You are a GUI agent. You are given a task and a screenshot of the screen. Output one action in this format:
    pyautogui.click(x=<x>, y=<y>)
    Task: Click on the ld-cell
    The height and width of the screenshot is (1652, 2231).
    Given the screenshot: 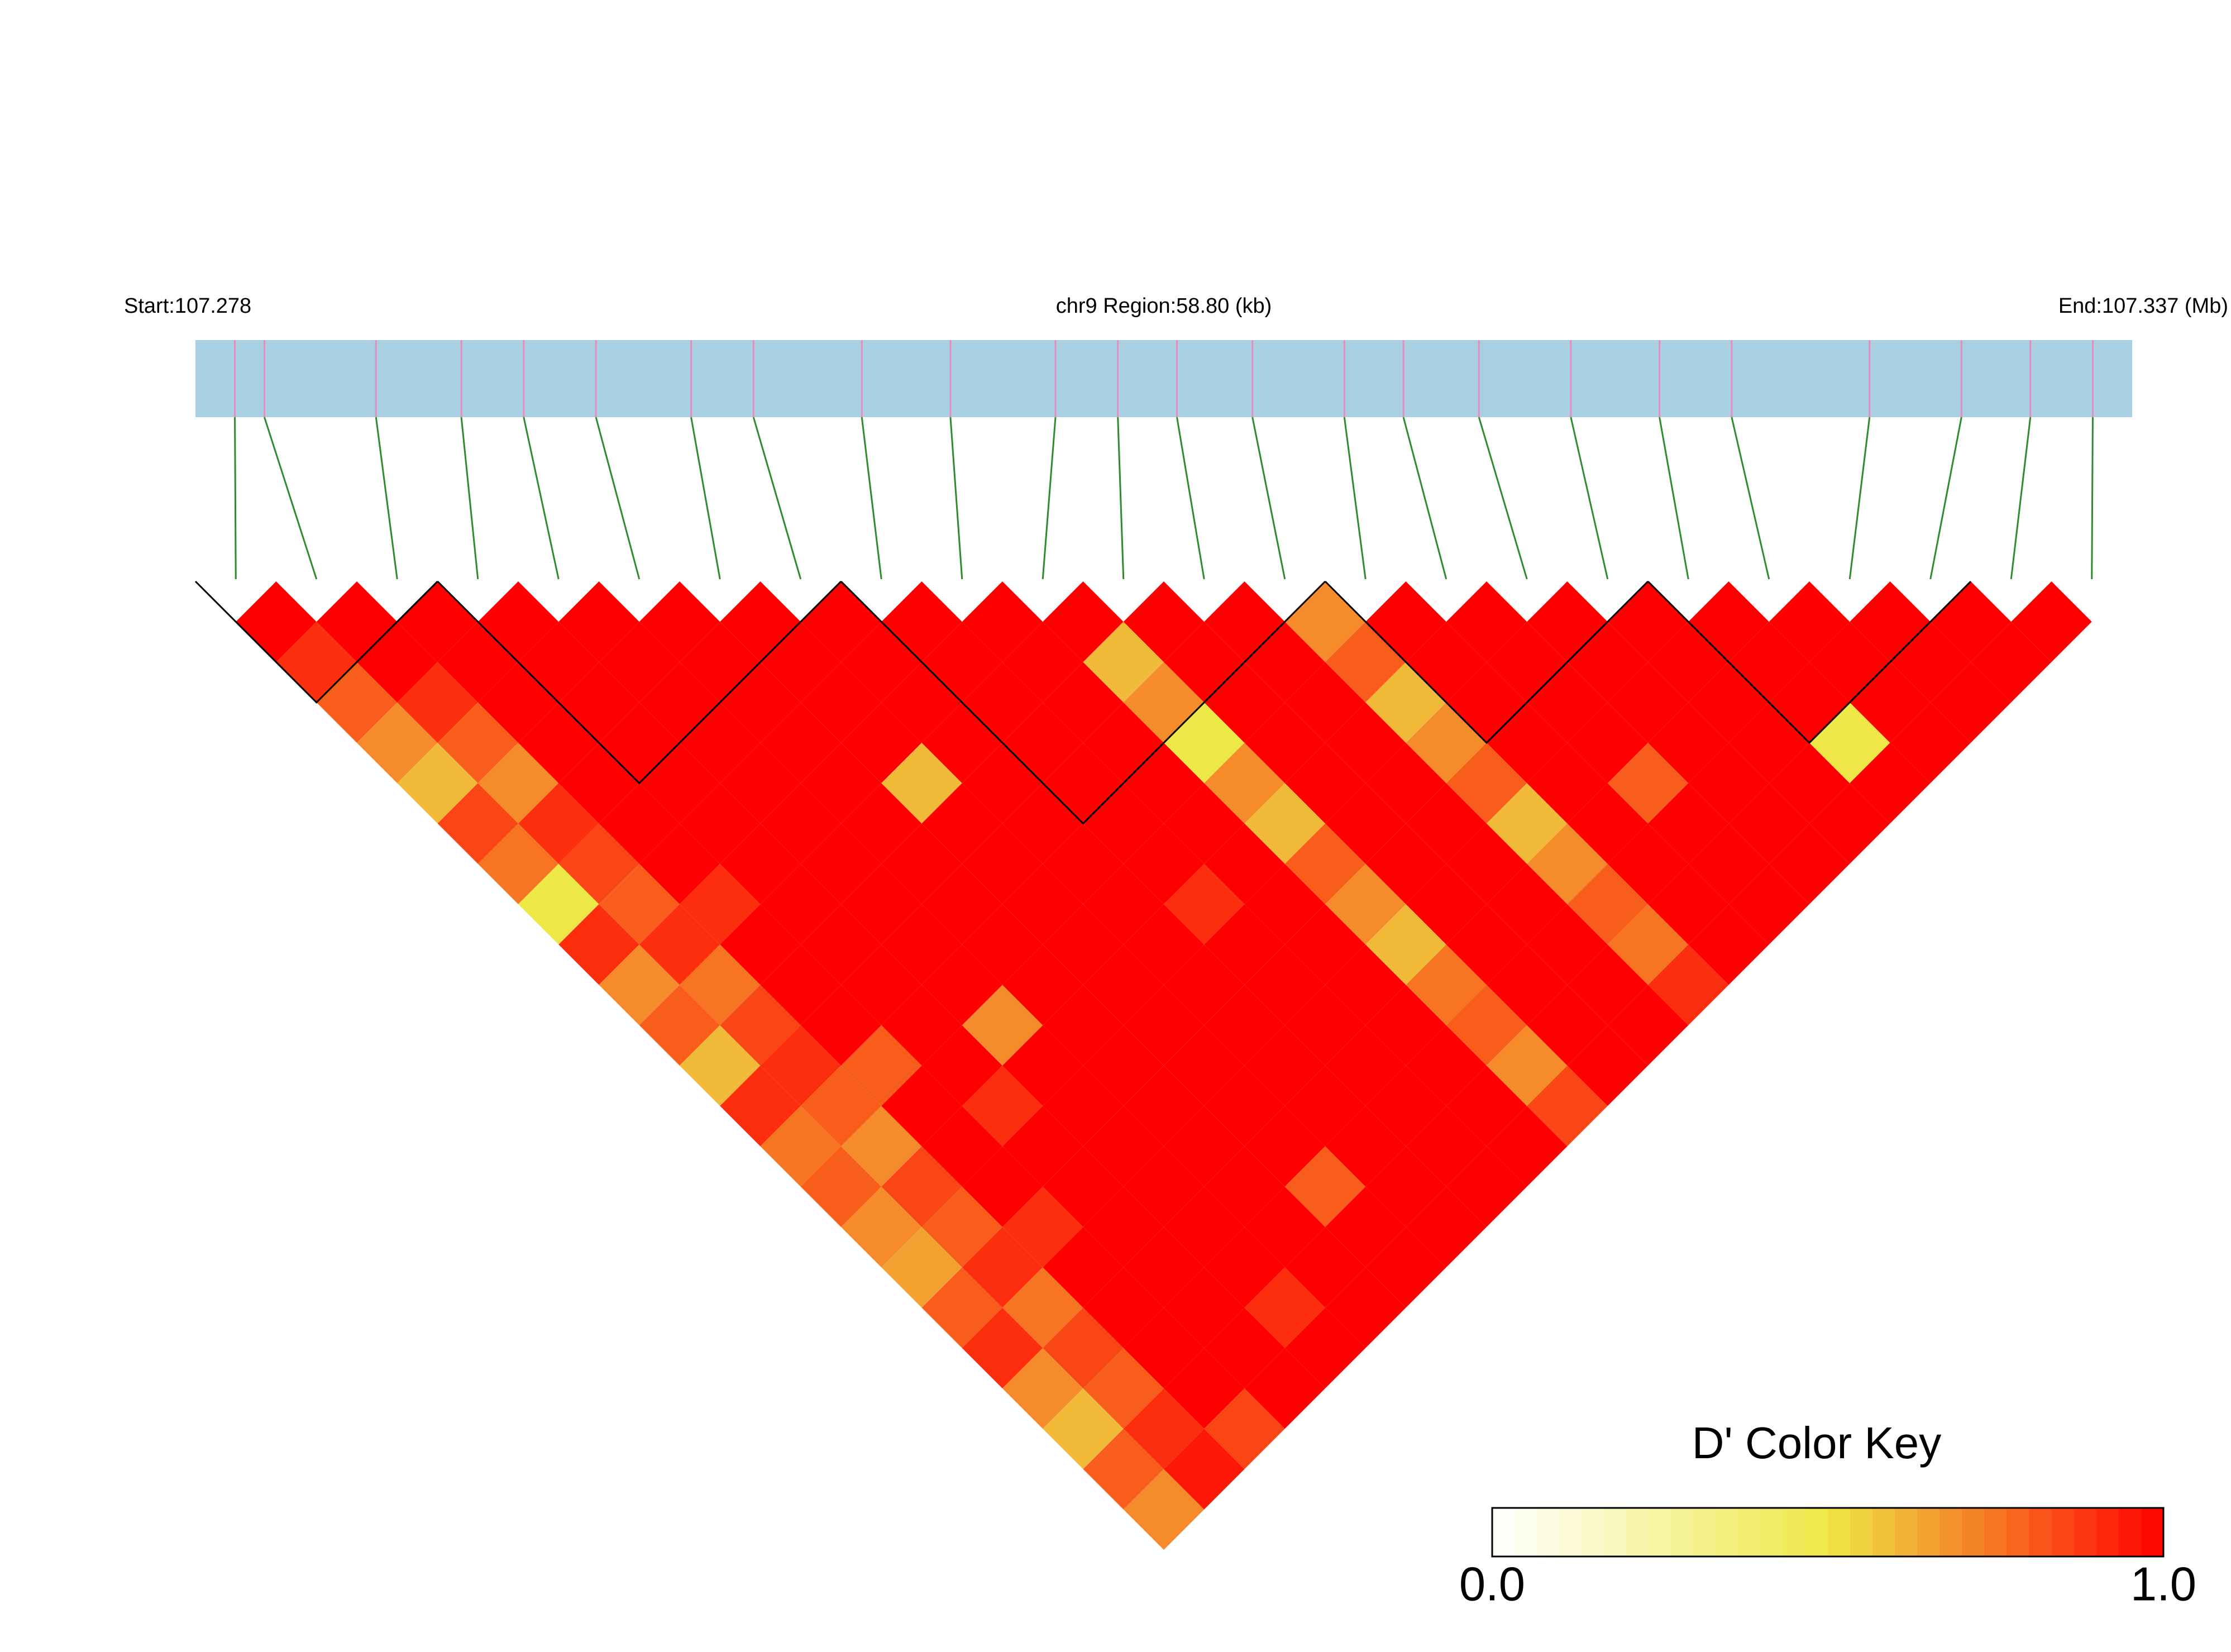 What is the action you would take?
    pyautogui.click(x=2051, y=621)
    